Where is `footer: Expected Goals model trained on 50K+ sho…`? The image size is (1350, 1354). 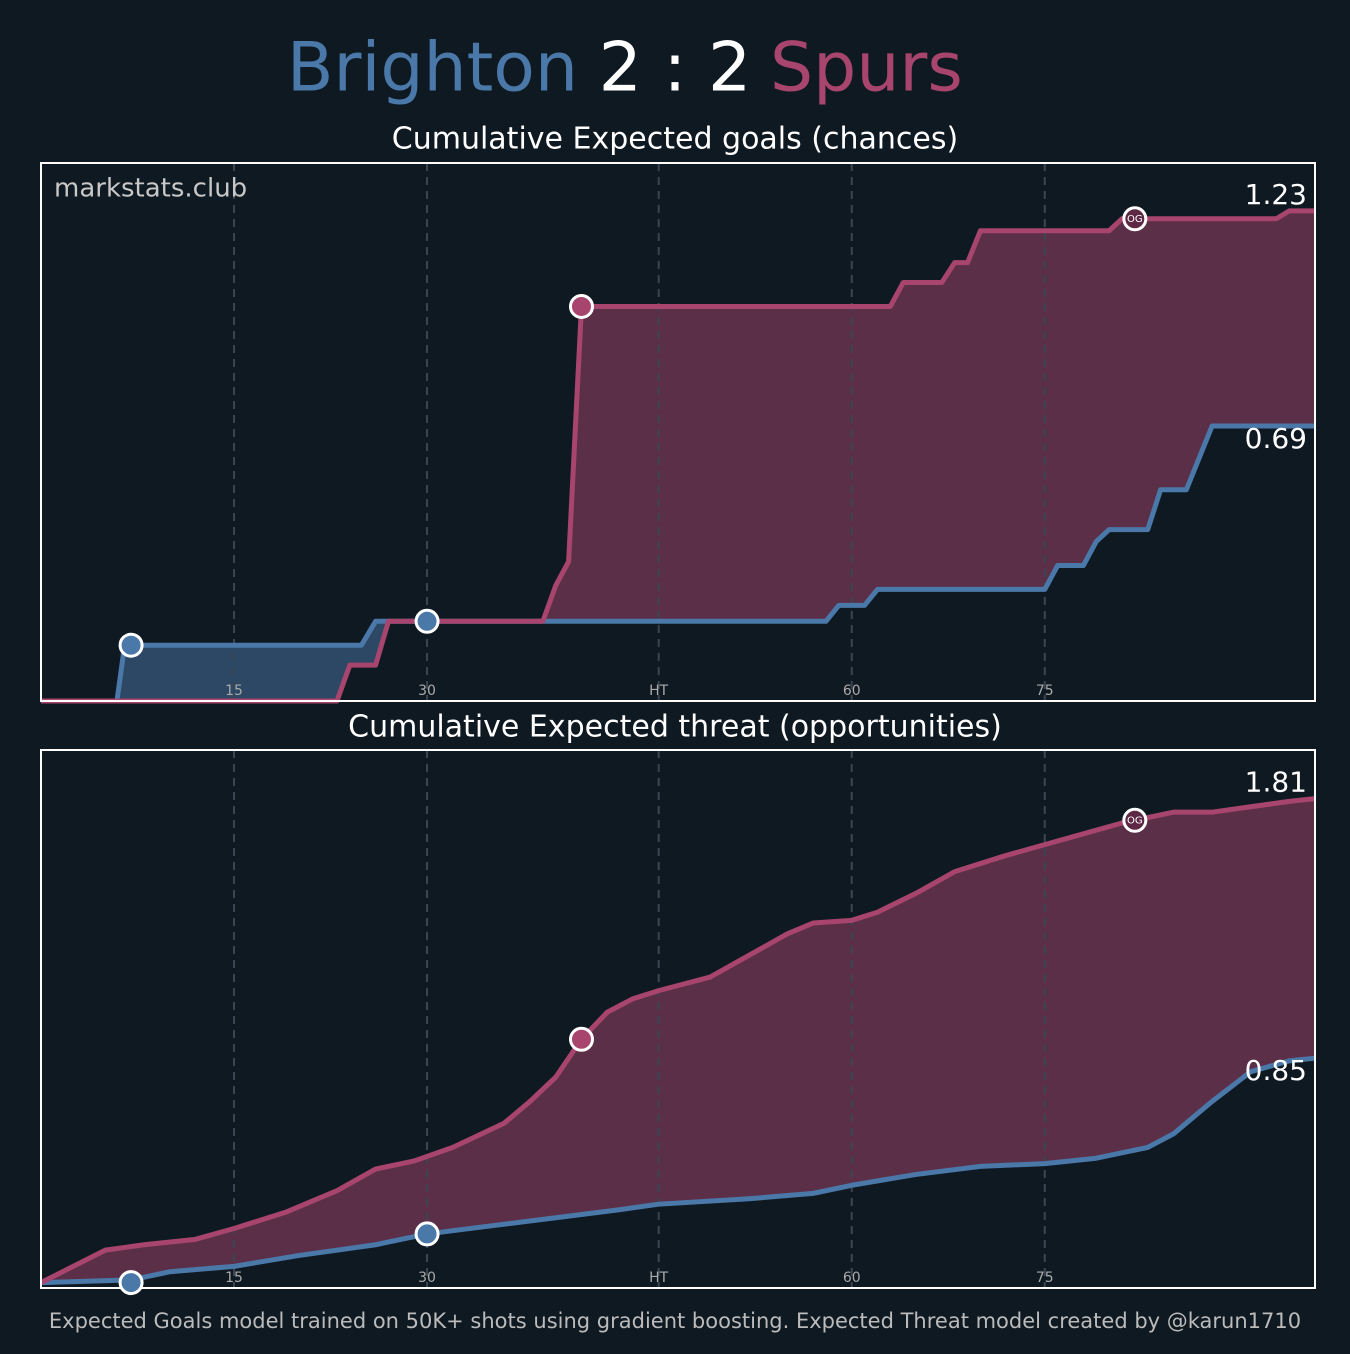 footer: Expected Goals model trained on 50K+ sho… is located at coordinates (675, 1321).